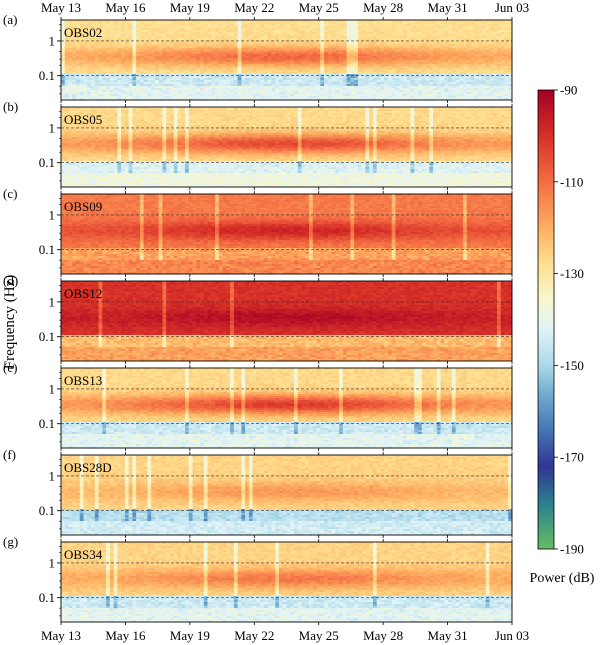 This screenshot has height=645, width=600. I want to click on panel-obs02: 10.1(a)OBS02, so click(258, 57).